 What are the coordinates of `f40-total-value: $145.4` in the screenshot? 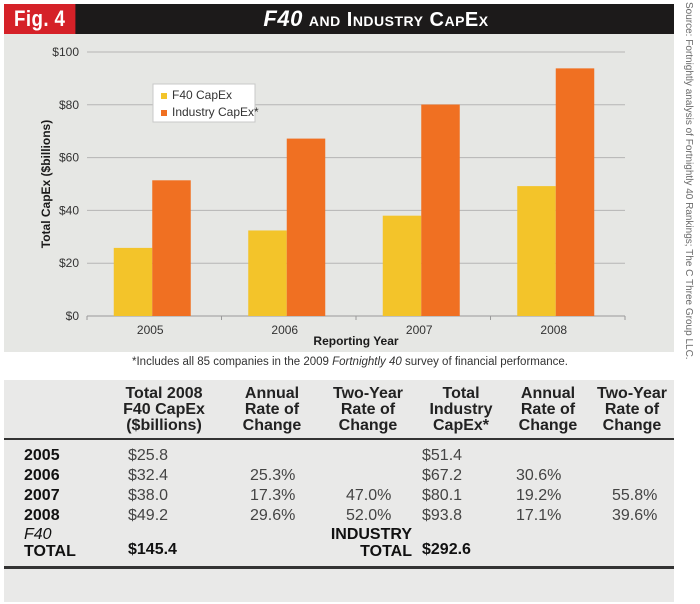 It's located at (164, 547).